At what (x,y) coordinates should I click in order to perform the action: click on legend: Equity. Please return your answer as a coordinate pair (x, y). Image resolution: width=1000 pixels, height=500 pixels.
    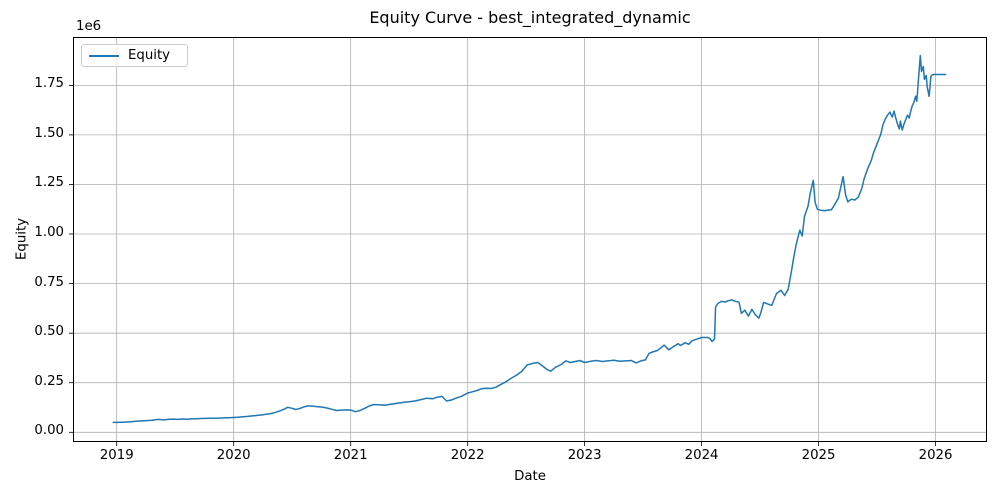
    Looking at the image, I should click on (134, 55).